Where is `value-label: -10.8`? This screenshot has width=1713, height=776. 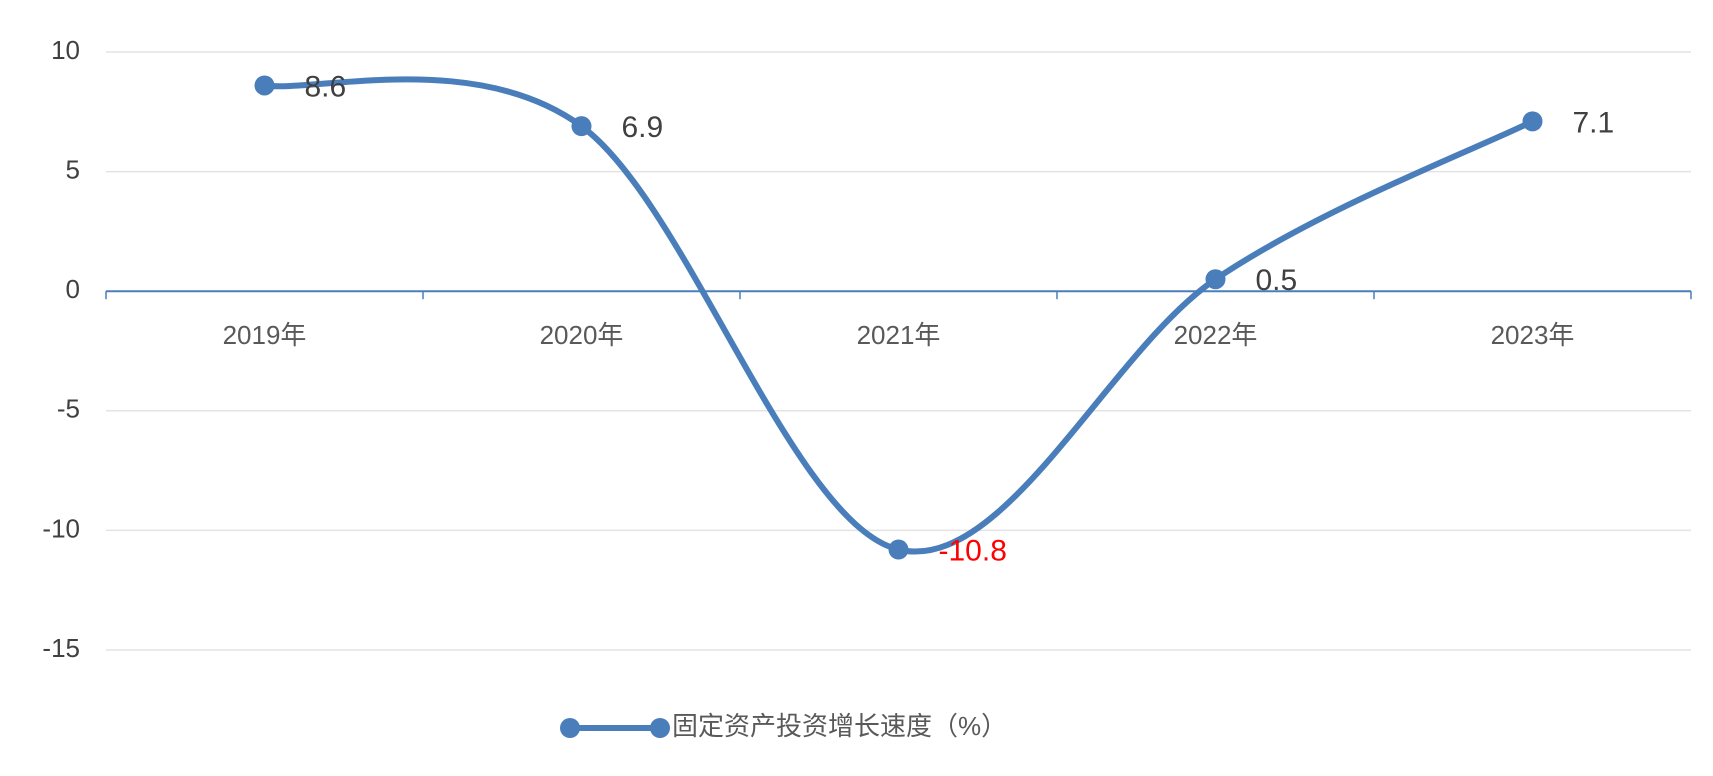 value-label: -10.8 is located at coordinates (973, 550).